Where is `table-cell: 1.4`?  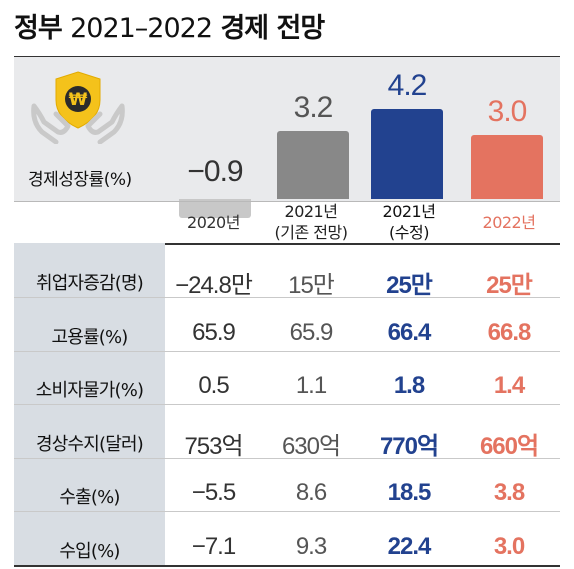
table-cell: 1.4 is located at coordinates (509, 385).